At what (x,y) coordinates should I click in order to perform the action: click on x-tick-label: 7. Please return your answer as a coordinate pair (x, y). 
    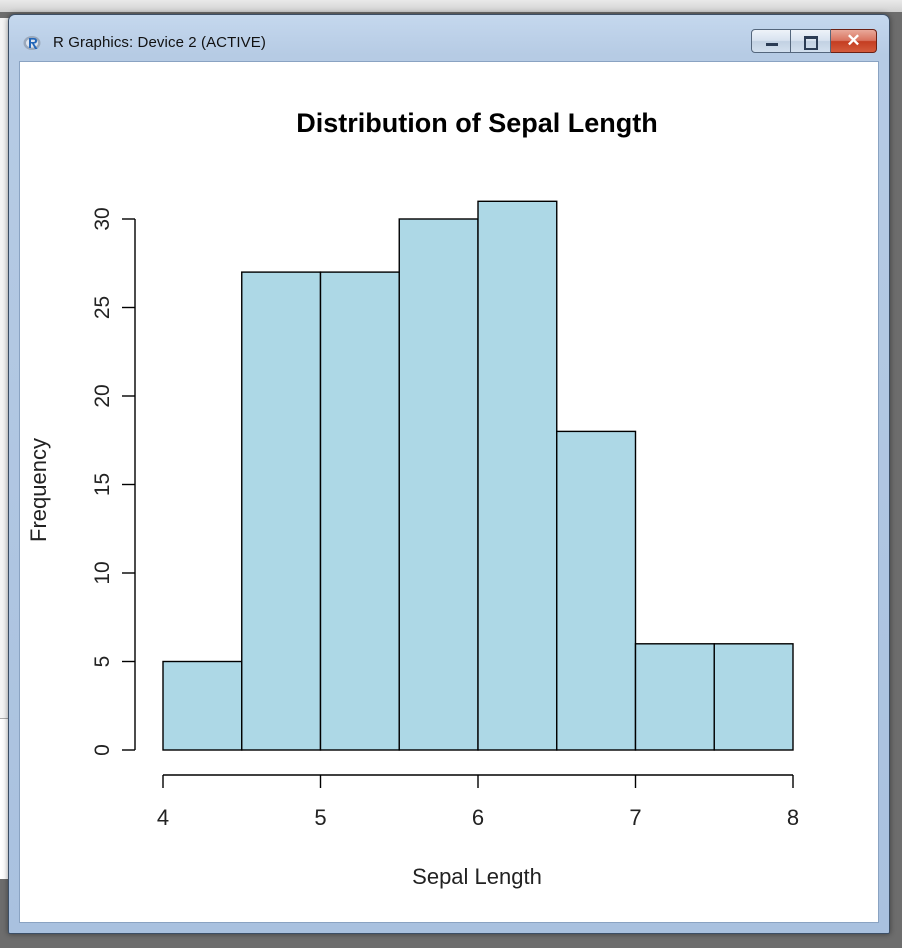
    Looking at the image, I should click on (635, 817).